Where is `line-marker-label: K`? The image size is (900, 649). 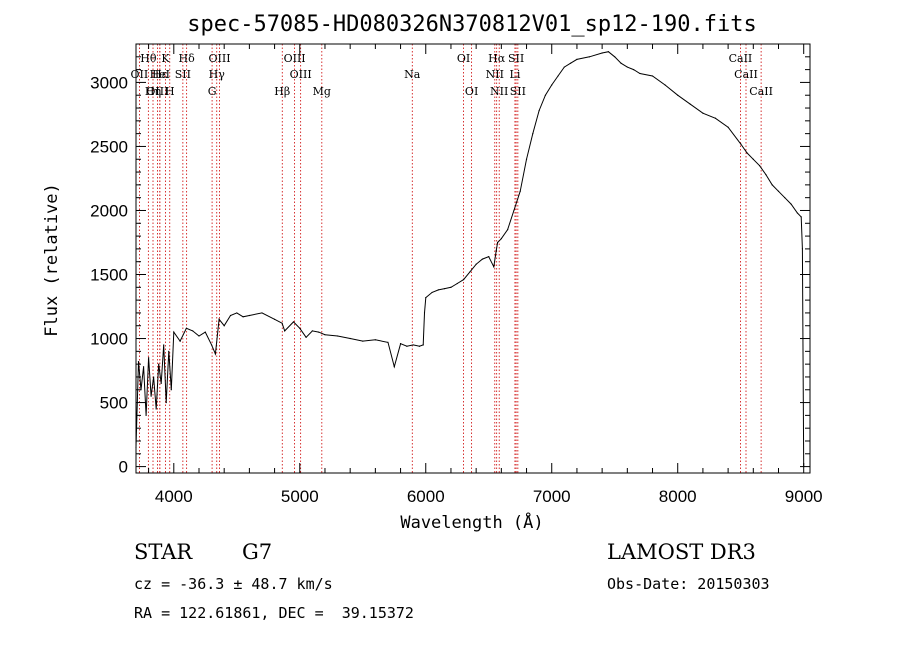
line-marker-label: K is located at coordinates (165, 58).